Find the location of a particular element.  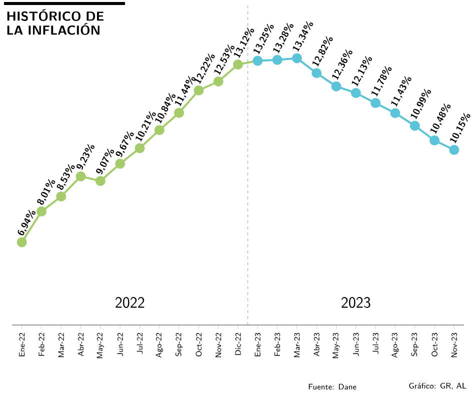

text: 2022 is located at coordinates (130, 302).